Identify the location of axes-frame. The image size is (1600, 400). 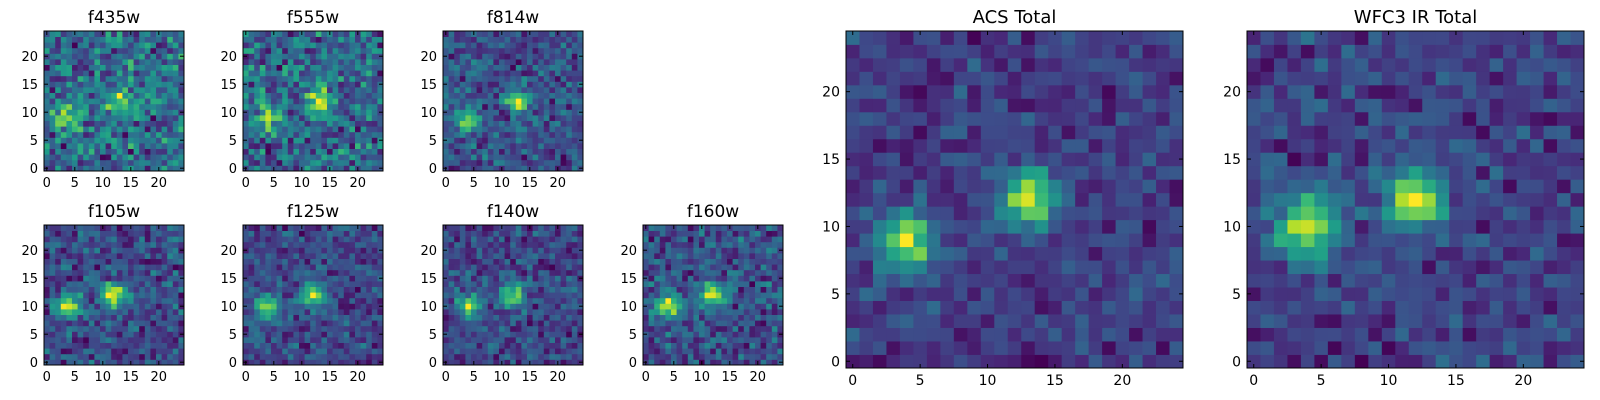
(114, 101).